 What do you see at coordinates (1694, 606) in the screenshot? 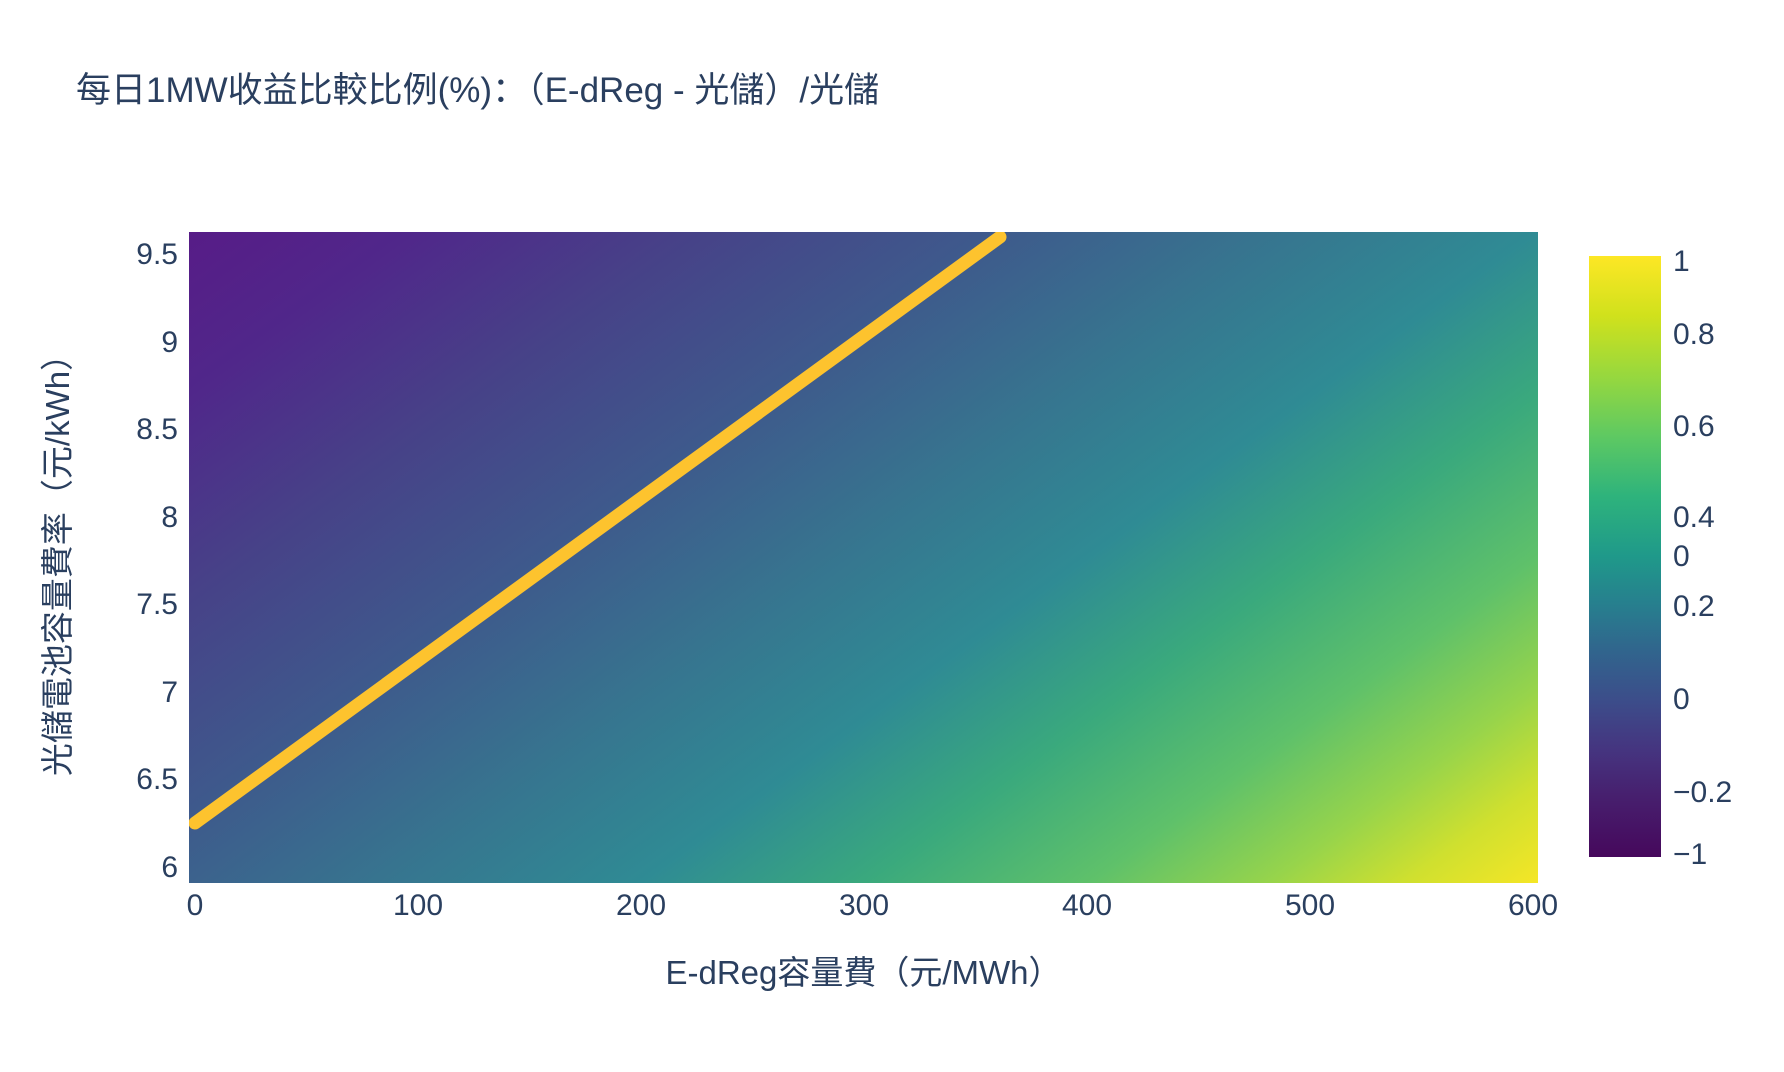
I see `colorbar-tick-label: 0.2` at bounding box center [1694, 606].